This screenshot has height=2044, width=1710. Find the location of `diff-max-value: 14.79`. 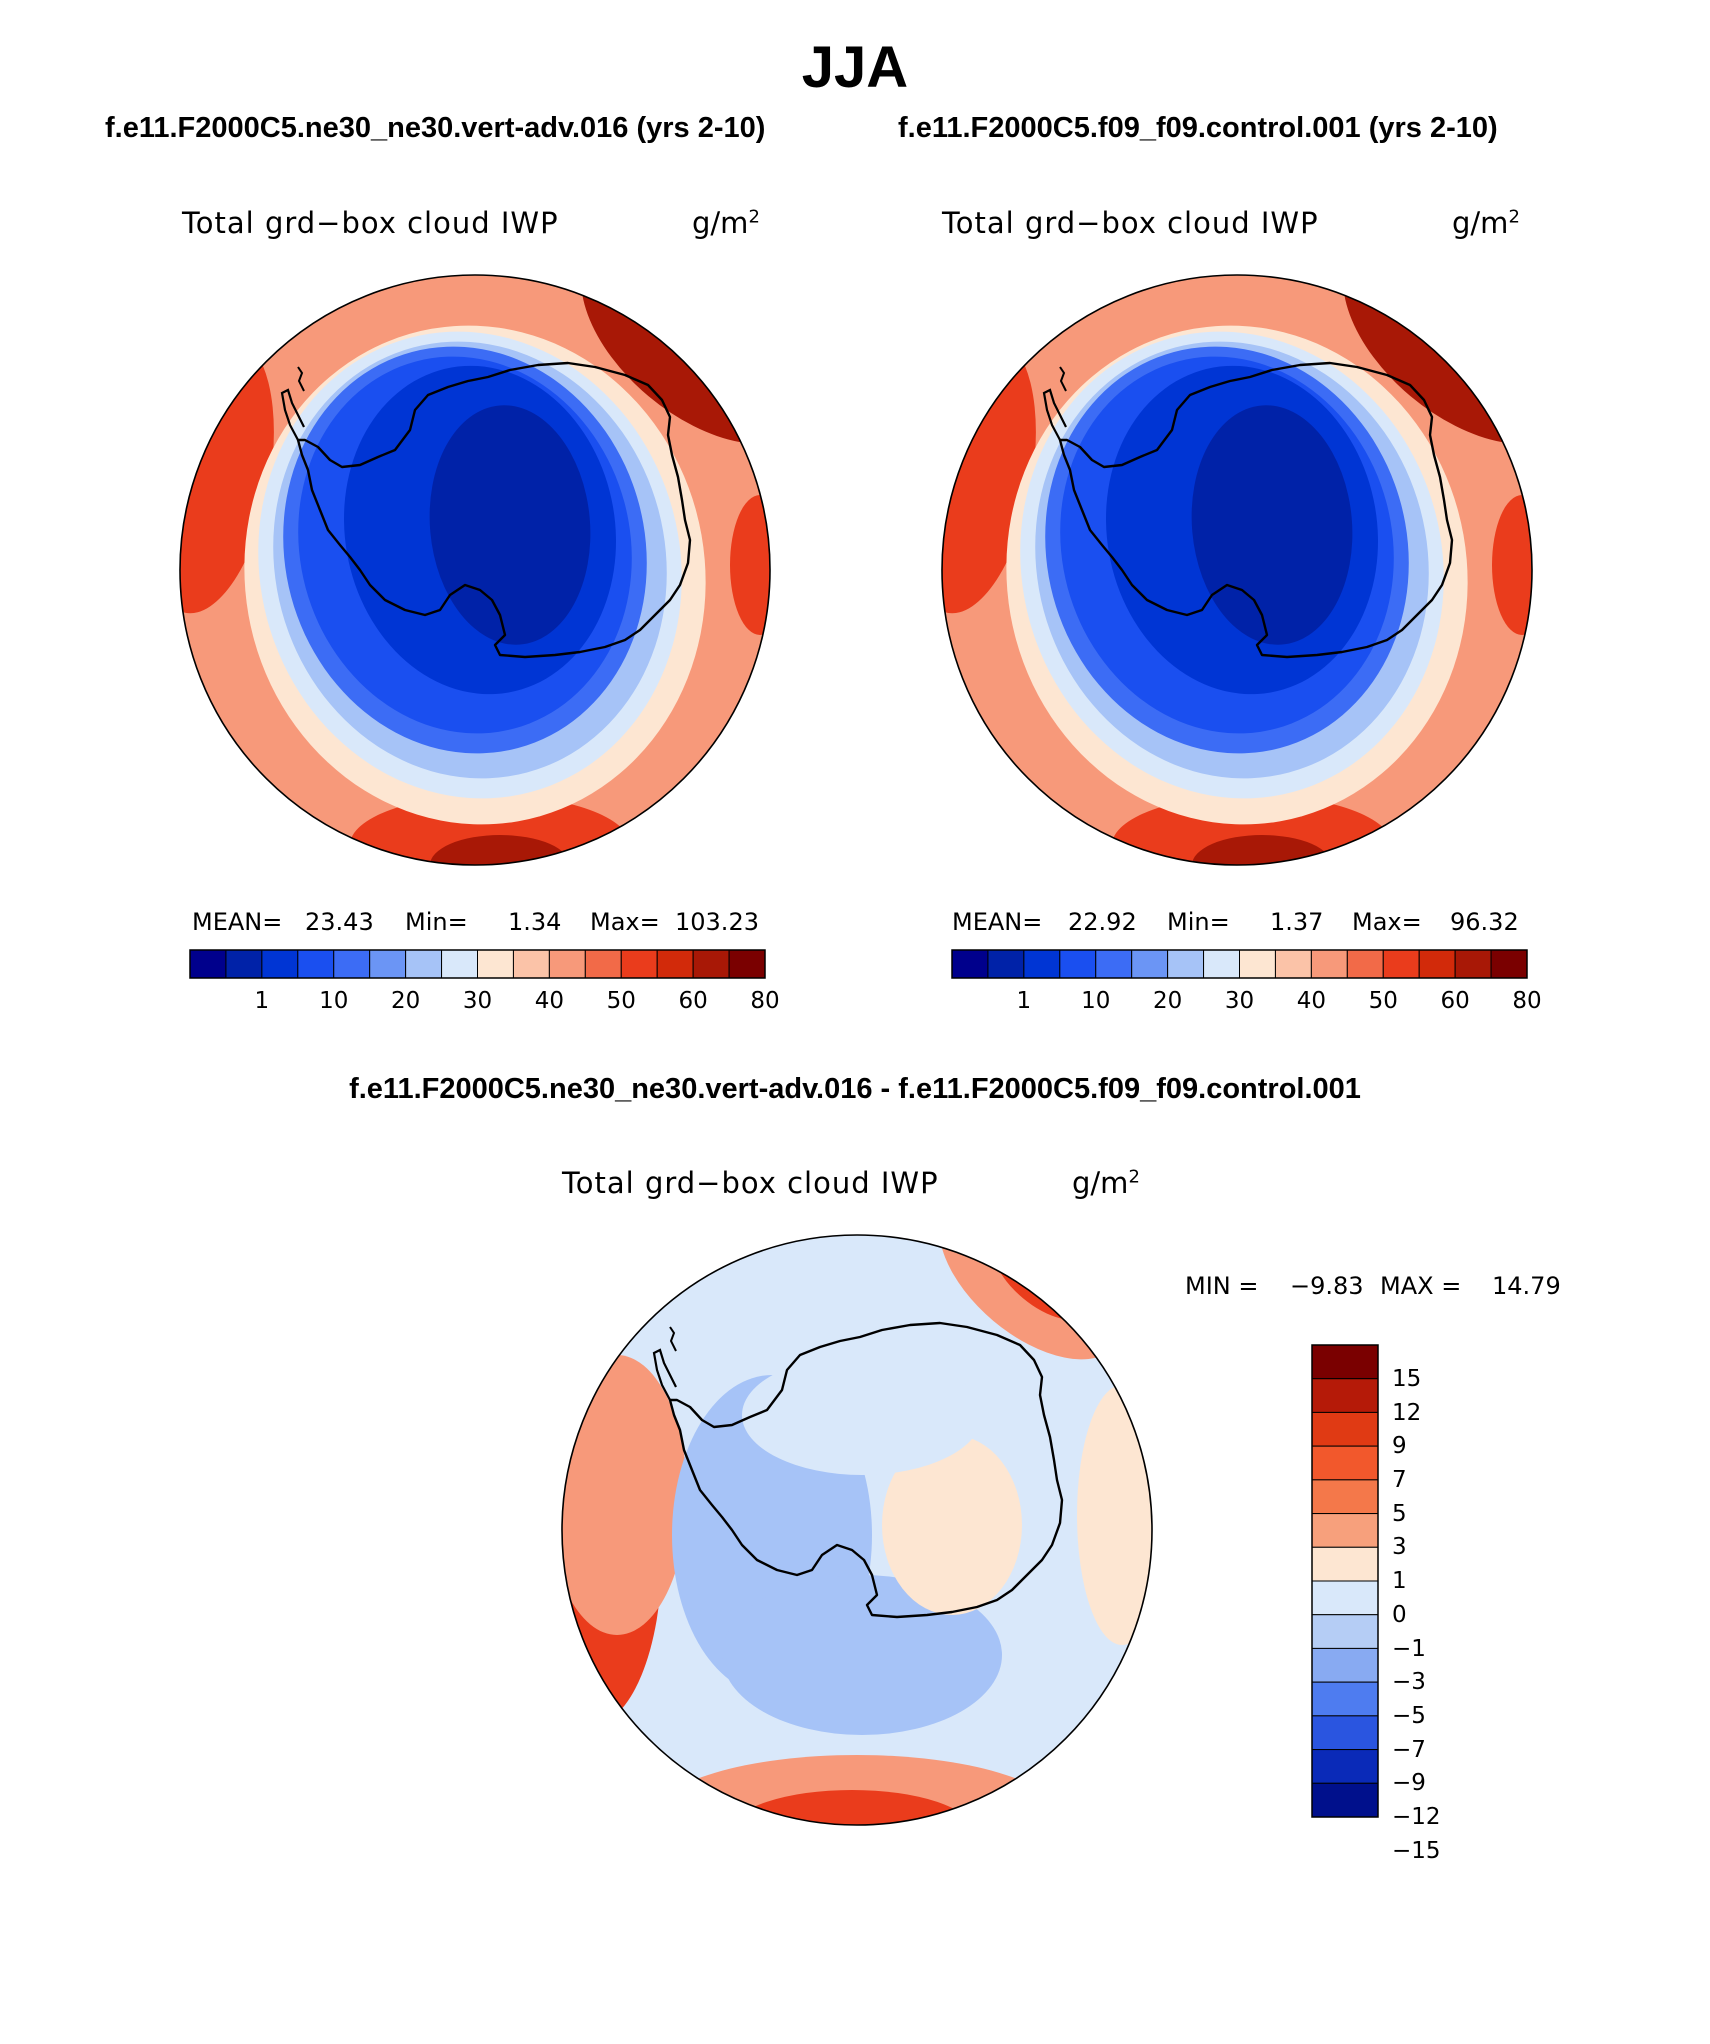

diff-max-value: 14.79 is located at coordinates (1526, 1286).